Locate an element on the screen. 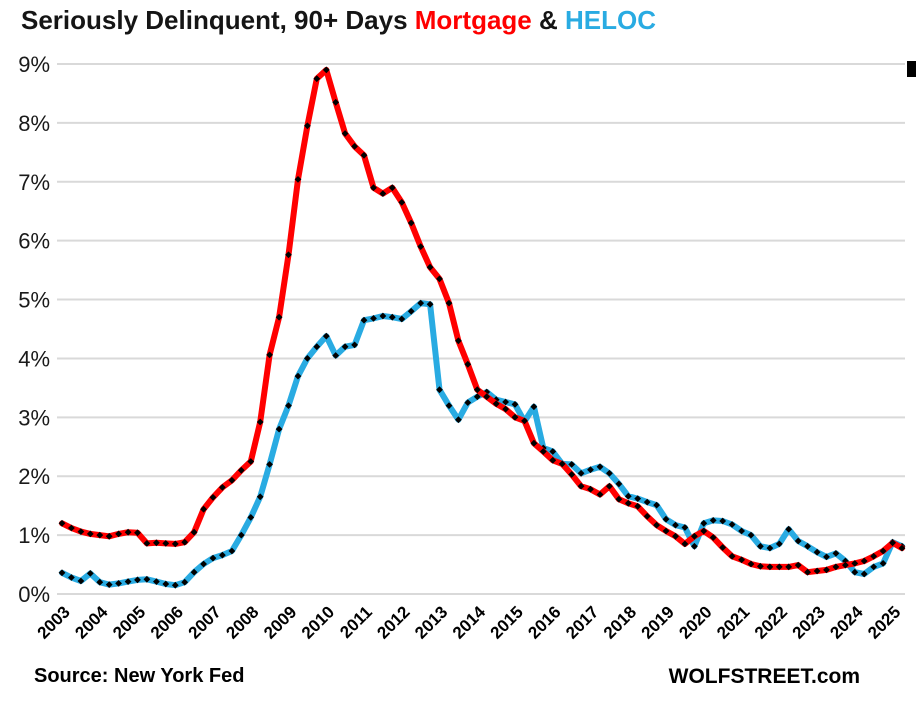 This screenshot has height=709, width=916. x-axis-label: 2014 is located at coordinates (469, 622).